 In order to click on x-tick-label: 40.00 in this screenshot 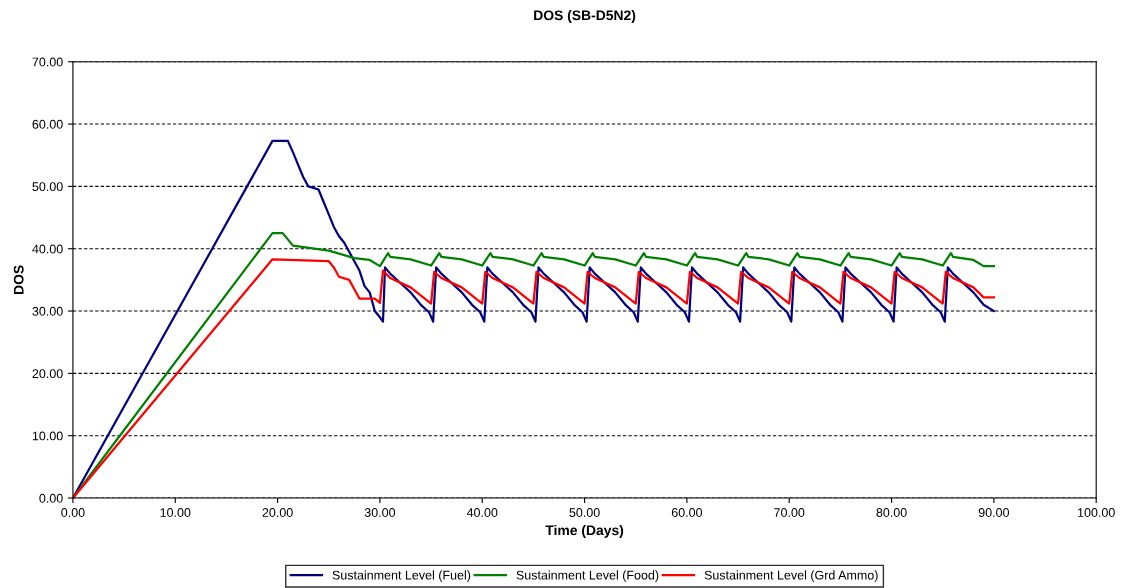, I will do `click(482, 512)`.